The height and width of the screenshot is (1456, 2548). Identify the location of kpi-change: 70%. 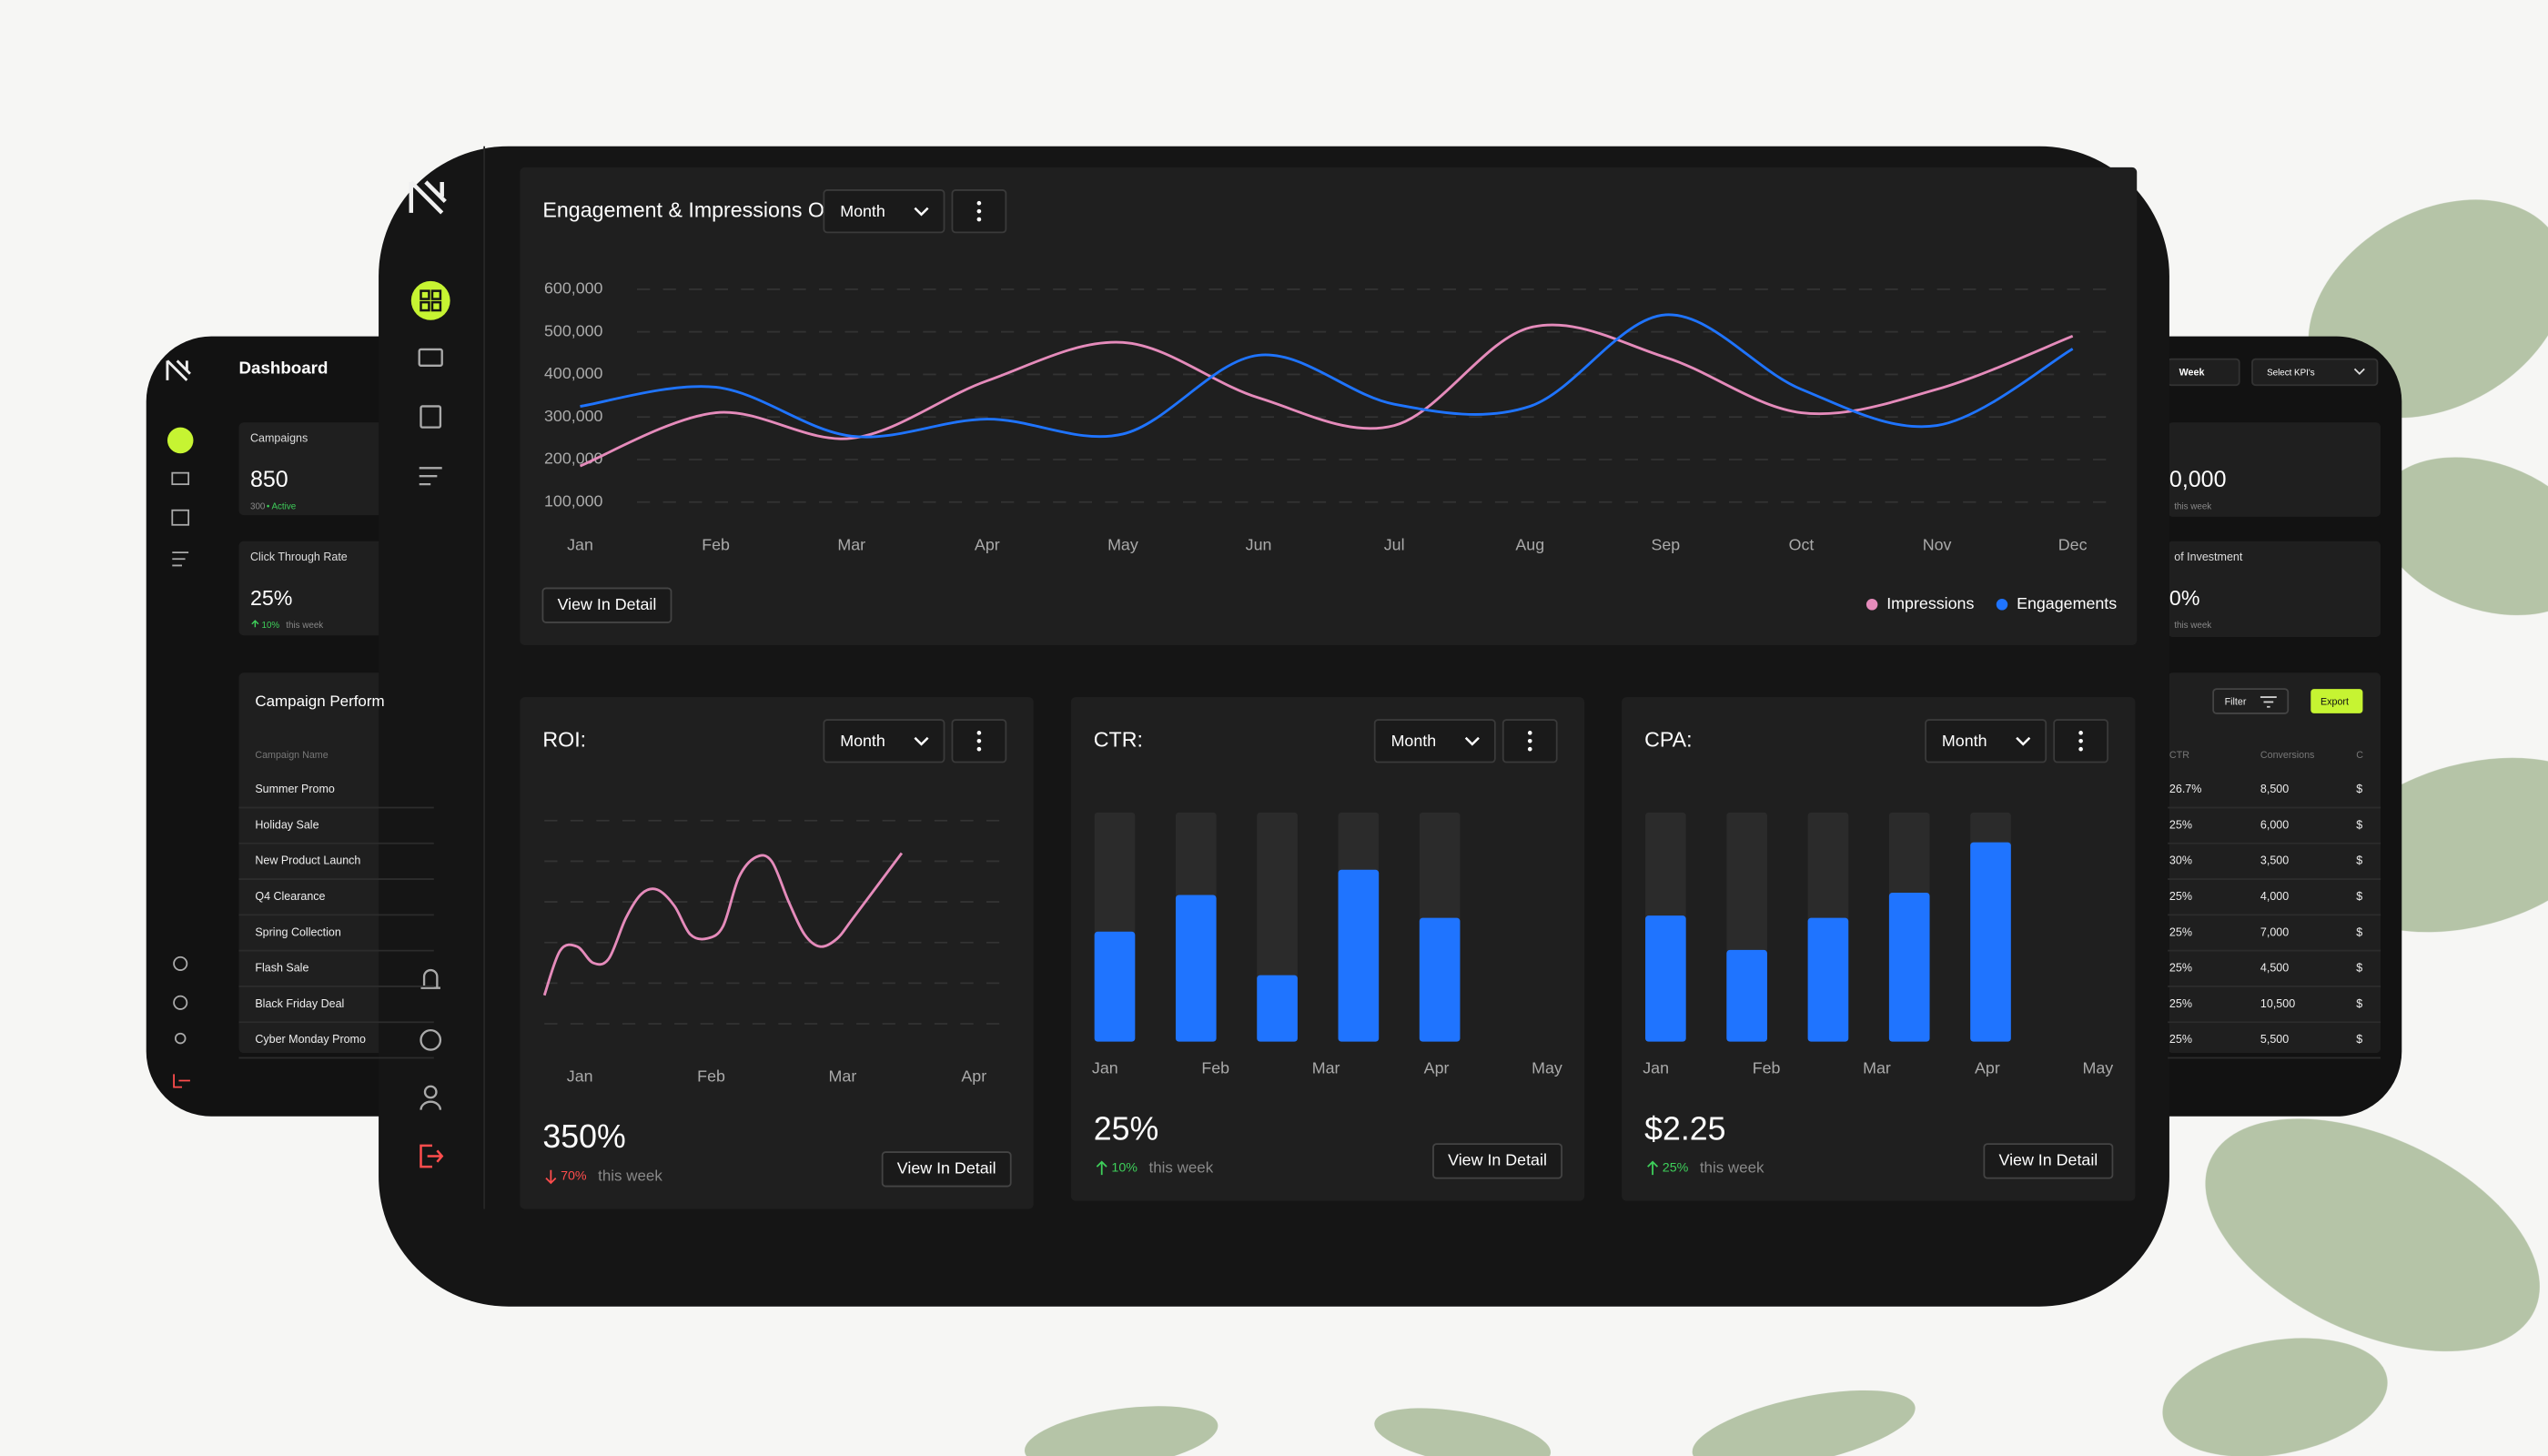
(574, 1176).